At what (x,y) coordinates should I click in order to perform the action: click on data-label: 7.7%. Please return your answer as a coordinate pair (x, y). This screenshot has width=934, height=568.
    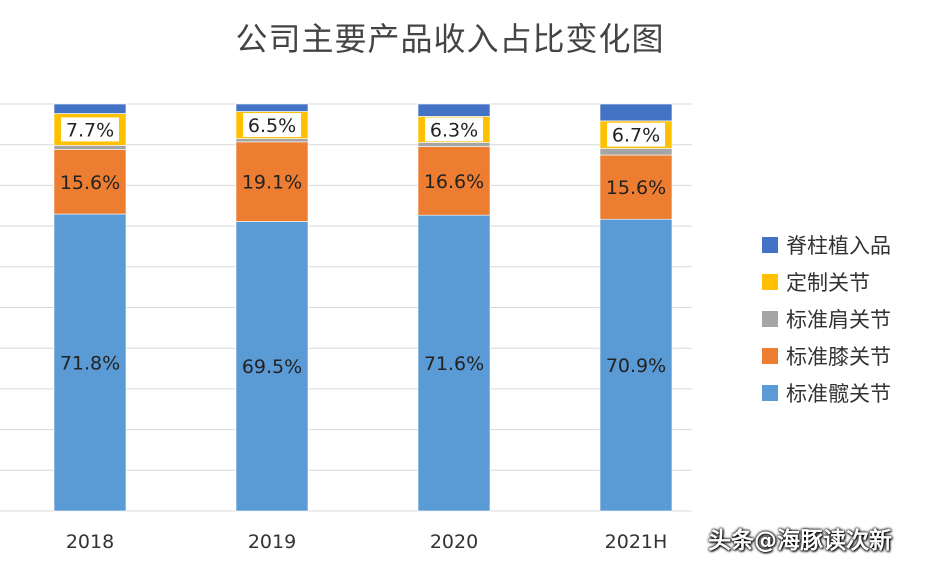
    Looking at the image, I should click on (90, 130).